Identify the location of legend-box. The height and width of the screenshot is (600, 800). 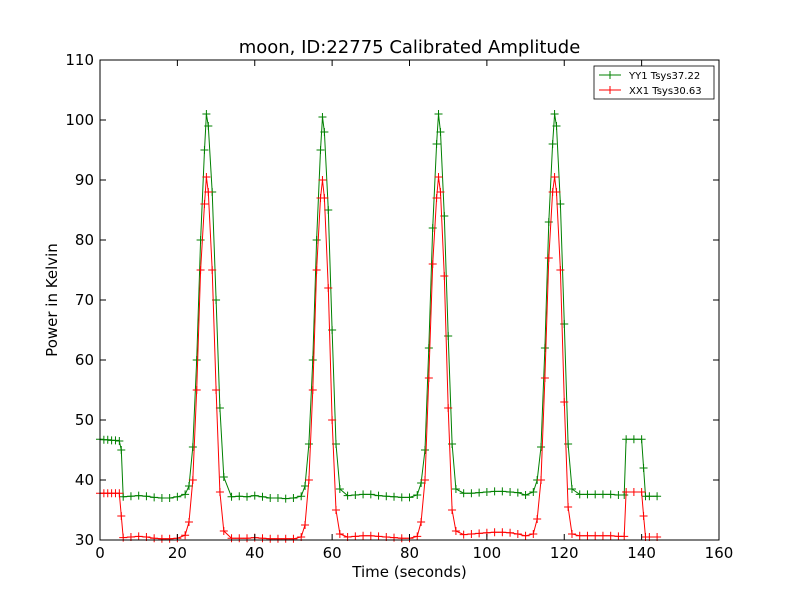
(654, 82).